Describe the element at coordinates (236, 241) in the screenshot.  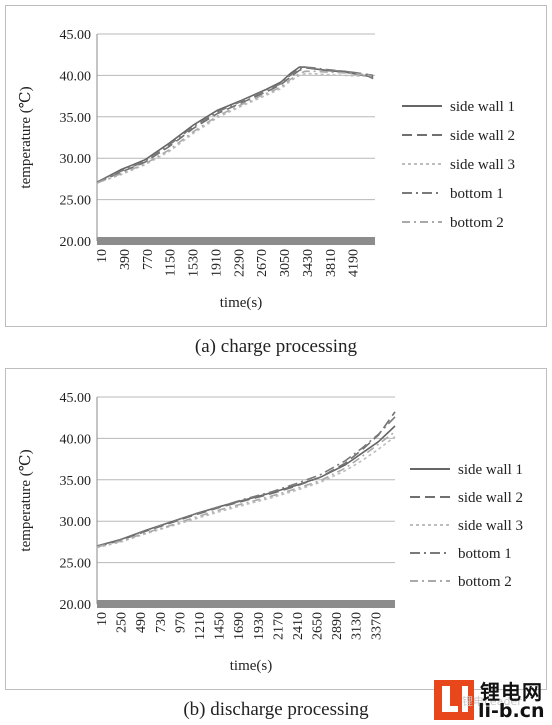
I see `chart-a-x-axis` at that location.